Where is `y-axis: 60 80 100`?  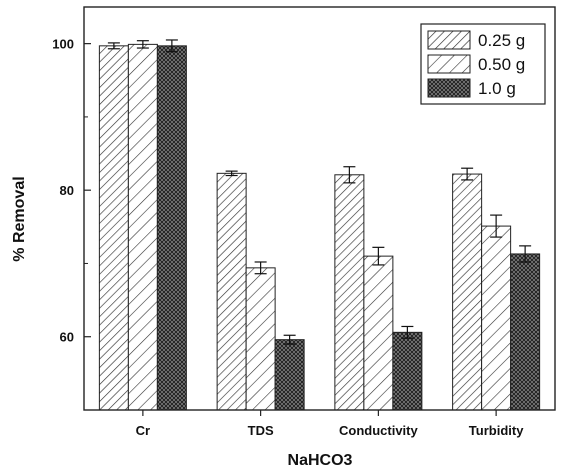 y-axis: 60 80 100 is located at coordinates (71, 191).